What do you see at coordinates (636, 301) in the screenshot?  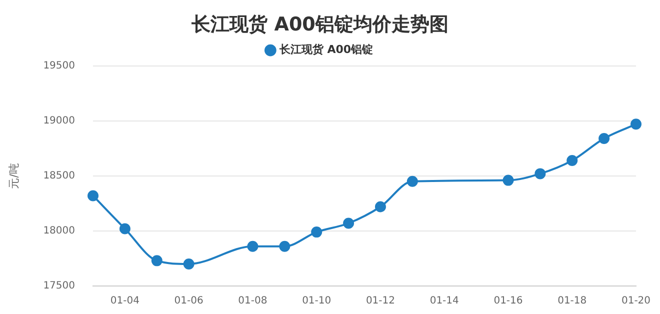 I see `x-tick-label: 01-20` at bounding box center [636, 301].